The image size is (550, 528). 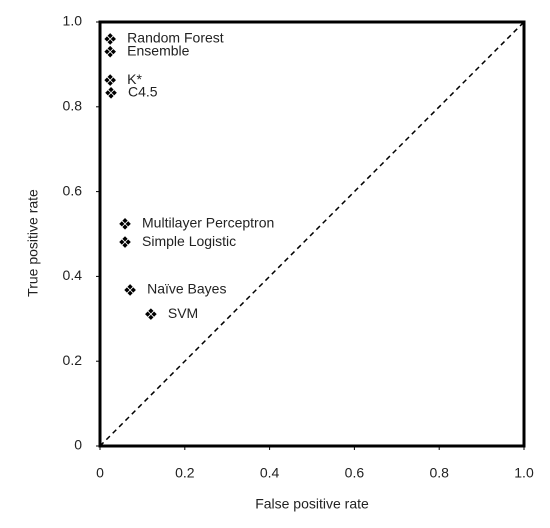 What do you see at coordinates (355, 473) in the screenshot?
I see `x-tick-label: 0.6` at bounding box center [355, 473].